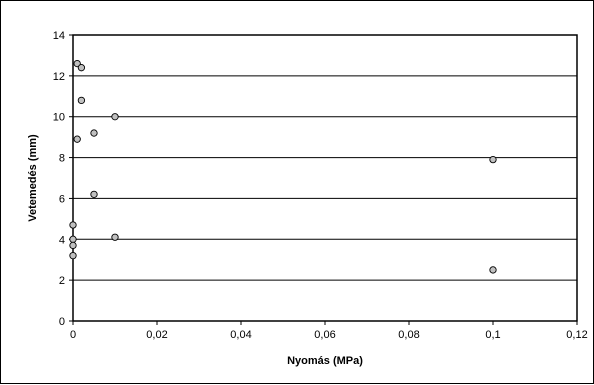 This screenshot has height=385, width=594. Describe the element at coordinates (33, 178) in the screenshot. I see `y-axis-title: Vetemedés (mm)` at that location.